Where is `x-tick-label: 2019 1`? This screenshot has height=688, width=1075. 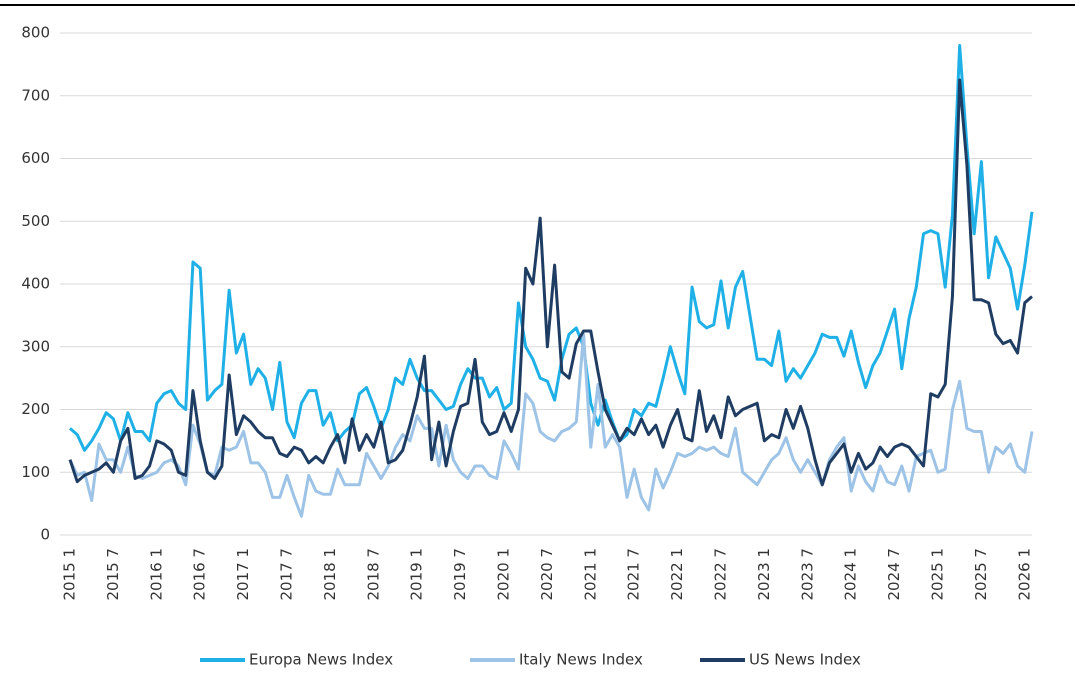
x-tick-label: 2019 1 is located at coordinates (417, 574).